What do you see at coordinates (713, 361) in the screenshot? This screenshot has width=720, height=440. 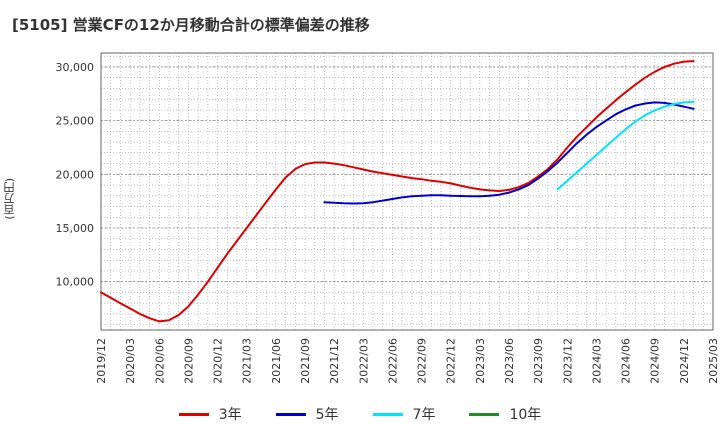 I see `x-tick-label: 2025/03` at bounding box center [713, 361].